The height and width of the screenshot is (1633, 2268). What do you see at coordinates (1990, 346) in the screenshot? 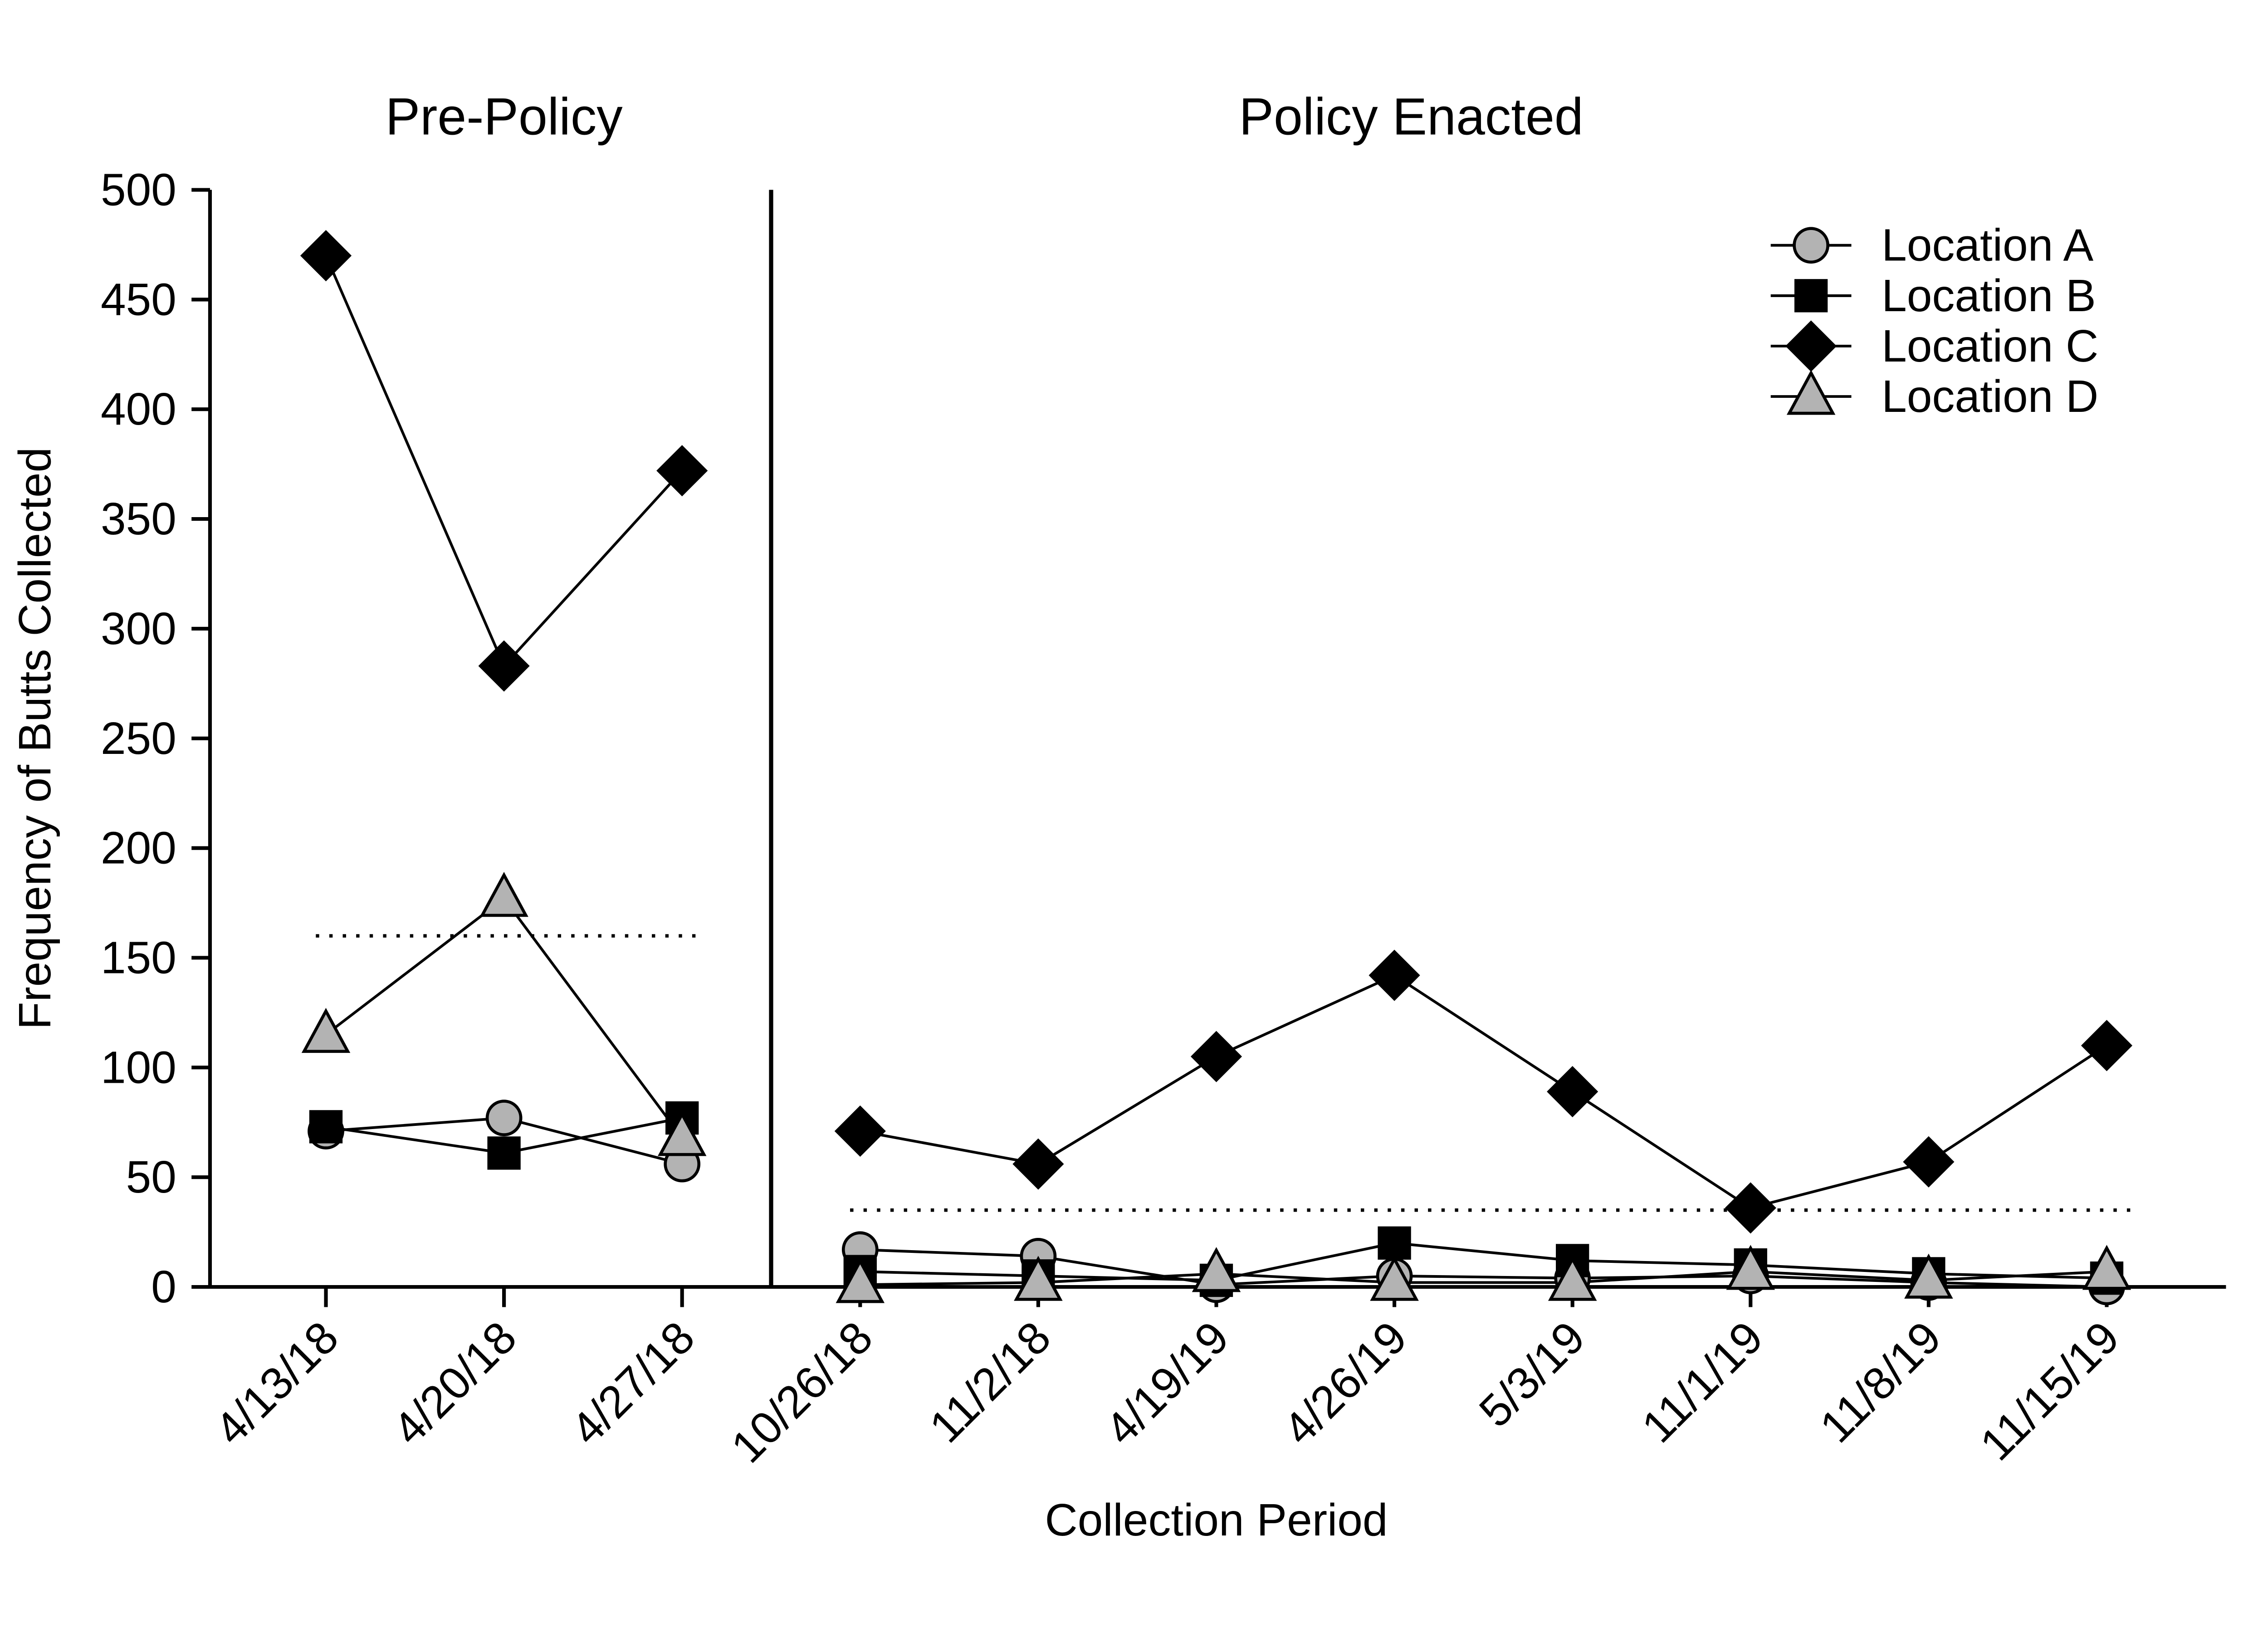
I see `legend-label-3: Location C` at bounding box center [1990, 346].